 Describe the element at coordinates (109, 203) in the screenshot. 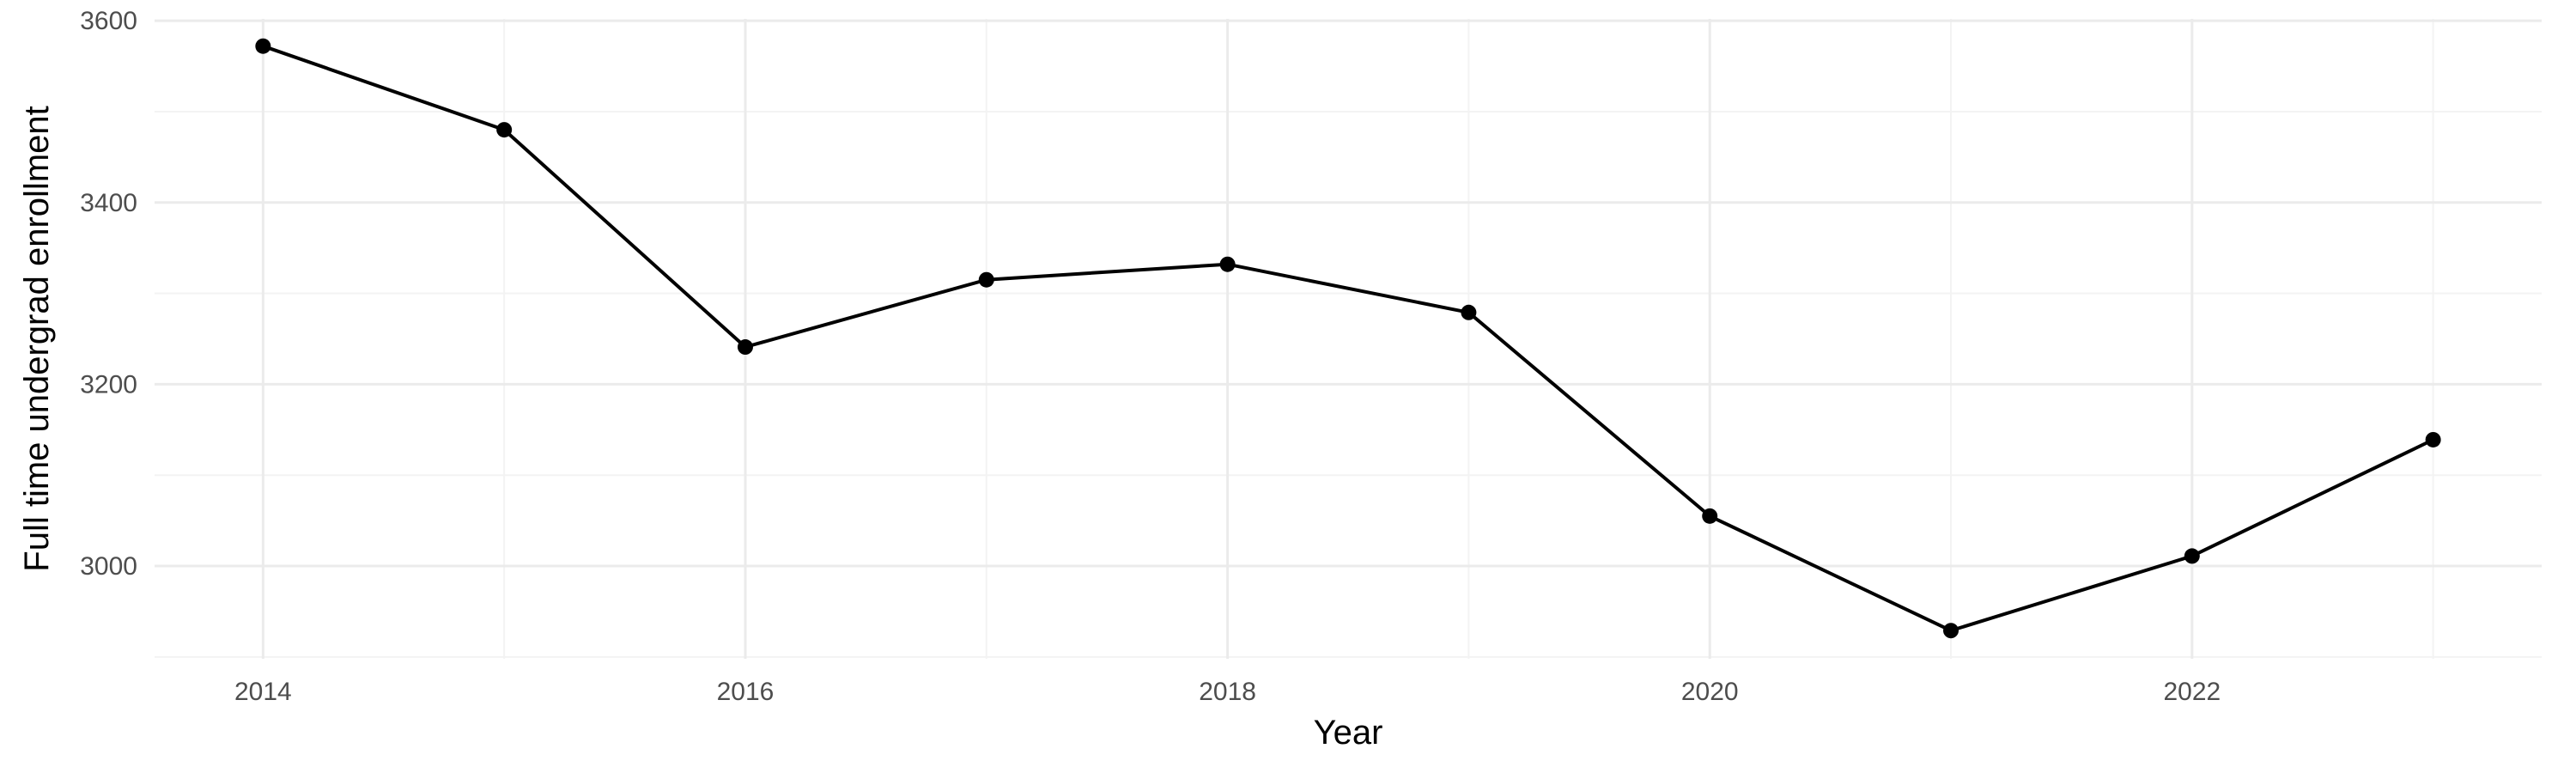

I see `y-tick-label: 3400` at that location.